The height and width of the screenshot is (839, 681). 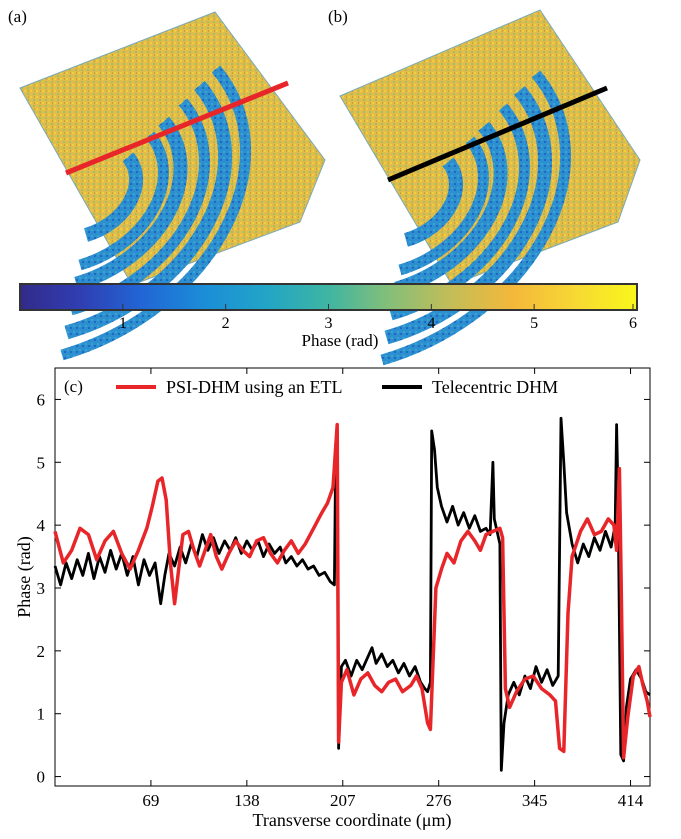 I want to click on x-tick-label: 138, so click(x=247, y=800).